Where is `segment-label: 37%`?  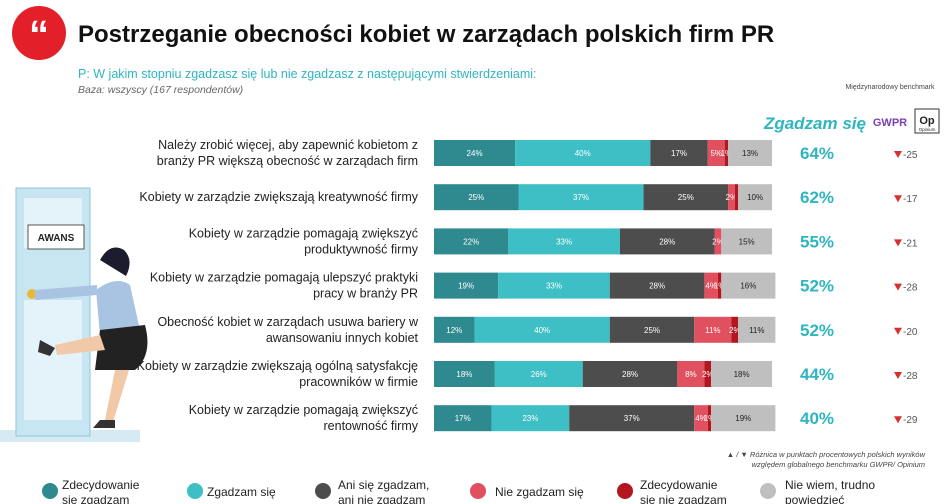 segment-label: 37% is located at coordinates (632, 418).